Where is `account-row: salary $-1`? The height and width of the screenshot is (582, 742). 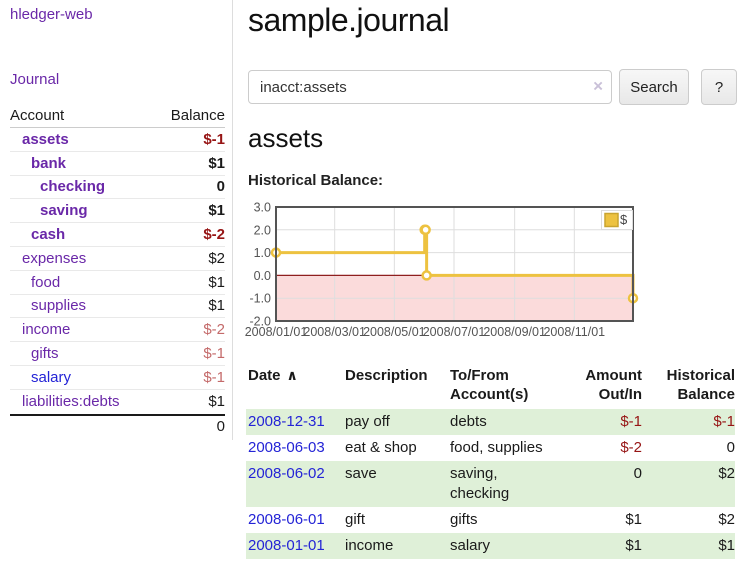
account-row: salary $-1 is located at coordinates (117, 378).